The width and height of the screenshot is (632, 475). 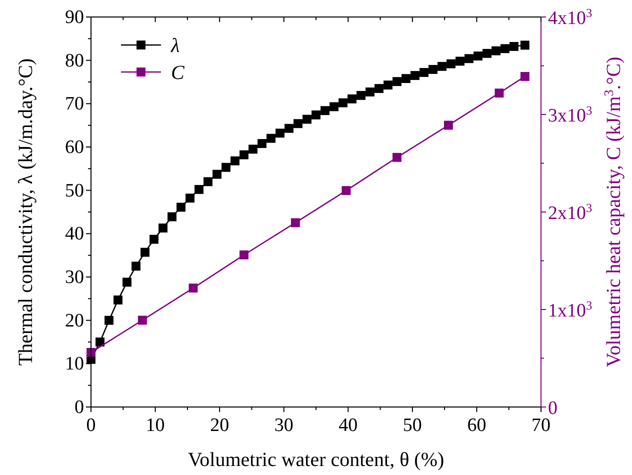 What do you see at coordinates (570, 310) in the screenshot?
I see `y2-tick-label: 1x10$^{3}$` at bounding box center [570, 310].